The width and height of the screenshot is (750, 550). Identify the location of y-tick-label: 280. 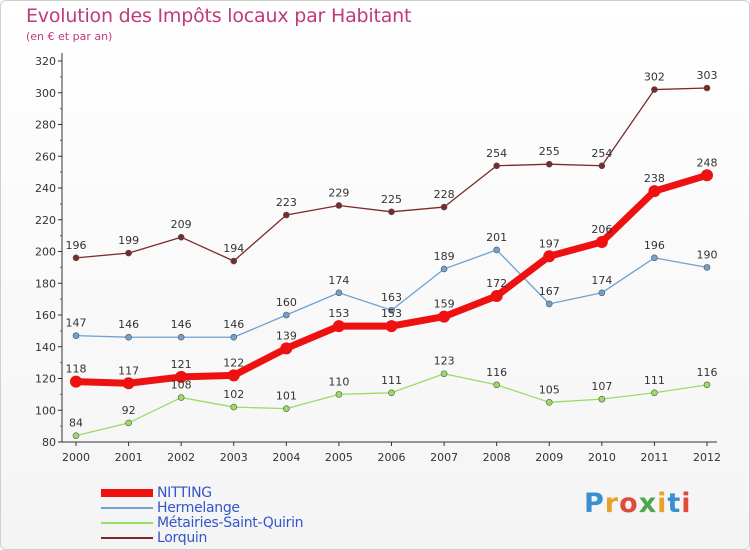
(45, 125).